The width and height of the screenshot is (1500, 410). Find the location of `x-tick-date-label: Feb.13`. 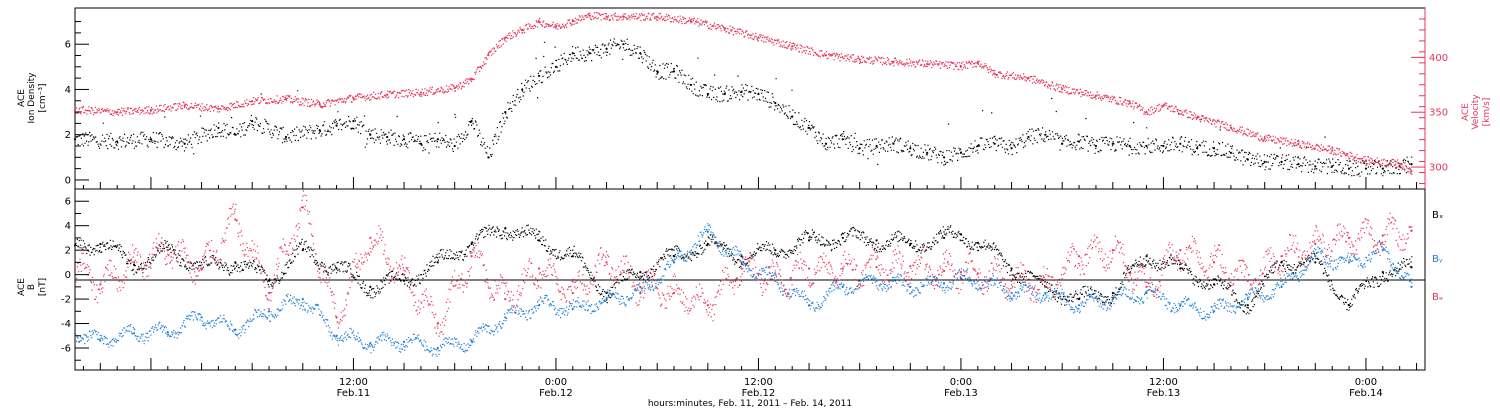

x-tick-date-label: Feb.13 is located at coordinates (961, 393).